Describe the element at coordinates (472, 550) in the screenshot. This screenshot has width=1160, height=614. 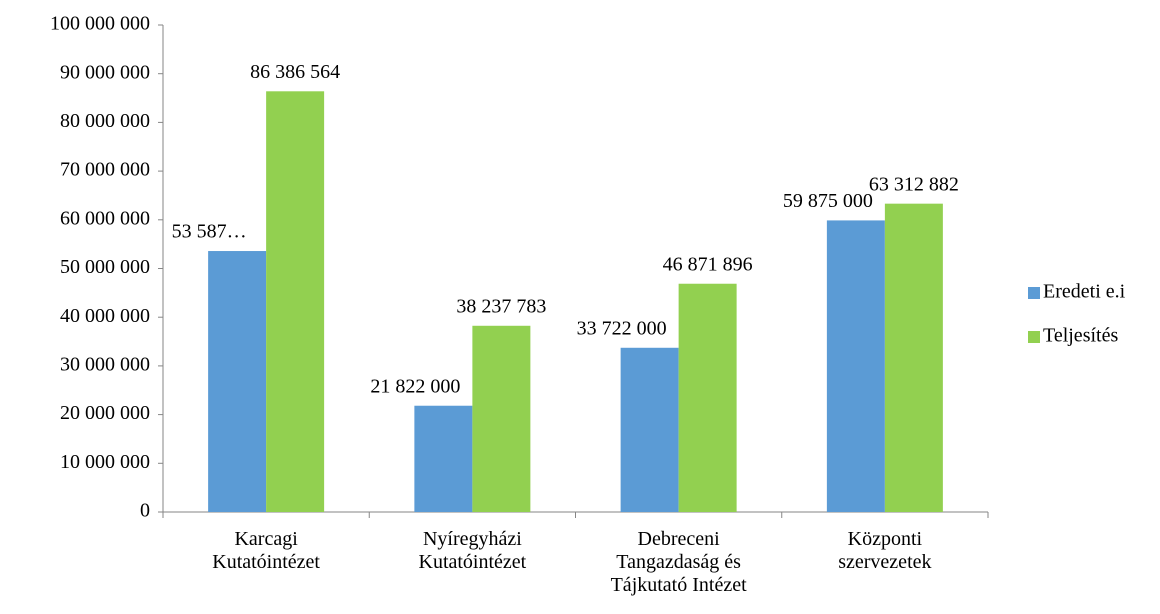
I see `x-tick-label: Nyíregyházi Kutatóintézet` at that location.